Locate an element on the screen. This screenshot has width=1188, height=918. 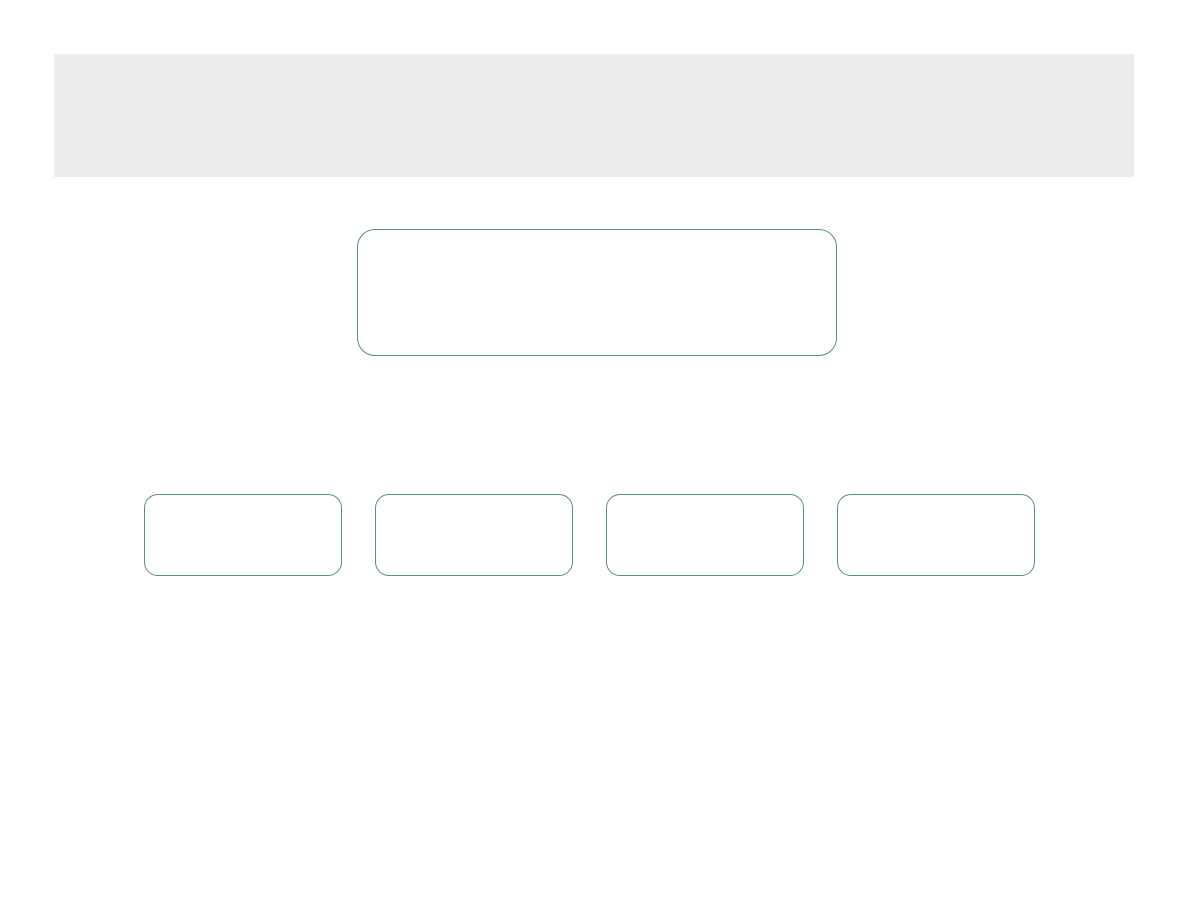
top-node-box is located at coordinates (597, 292).